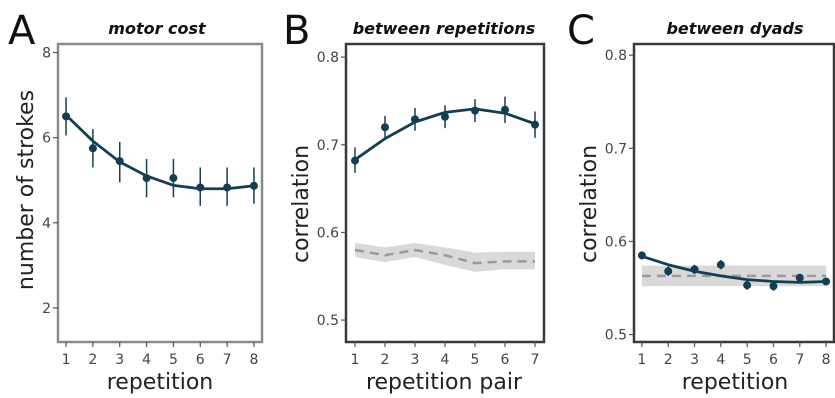 The width and height of the screenshot is (835, 398). Describe the element at coordinates (26, 190) in the screenshot. I see `y-axis-title: number of strokes` at that location.